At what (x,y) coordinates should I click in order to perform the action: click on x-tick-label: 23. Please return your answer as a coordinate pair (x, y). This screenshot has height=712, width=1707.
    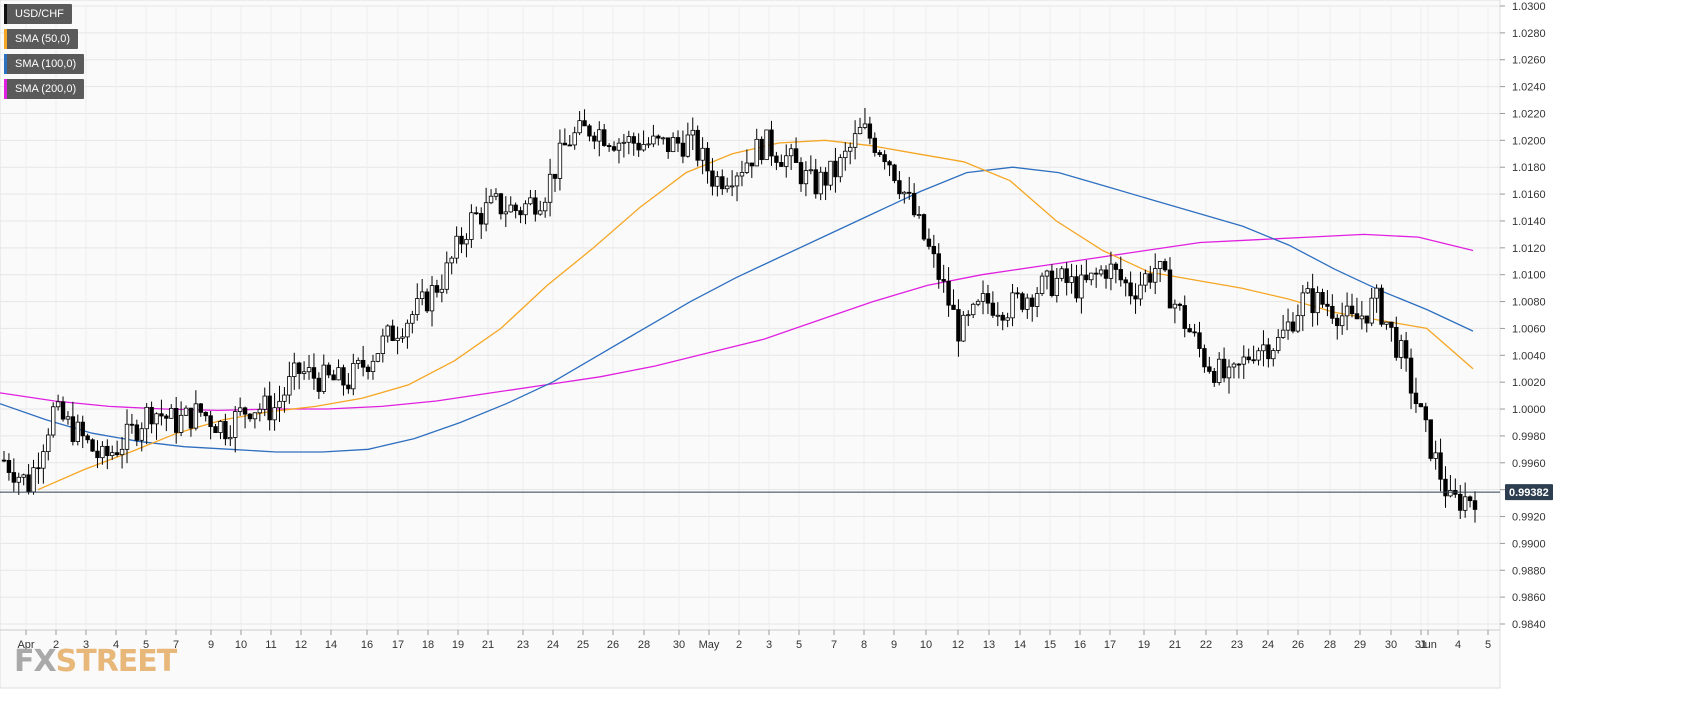
    Looking at the image, I should click on (523, 645).